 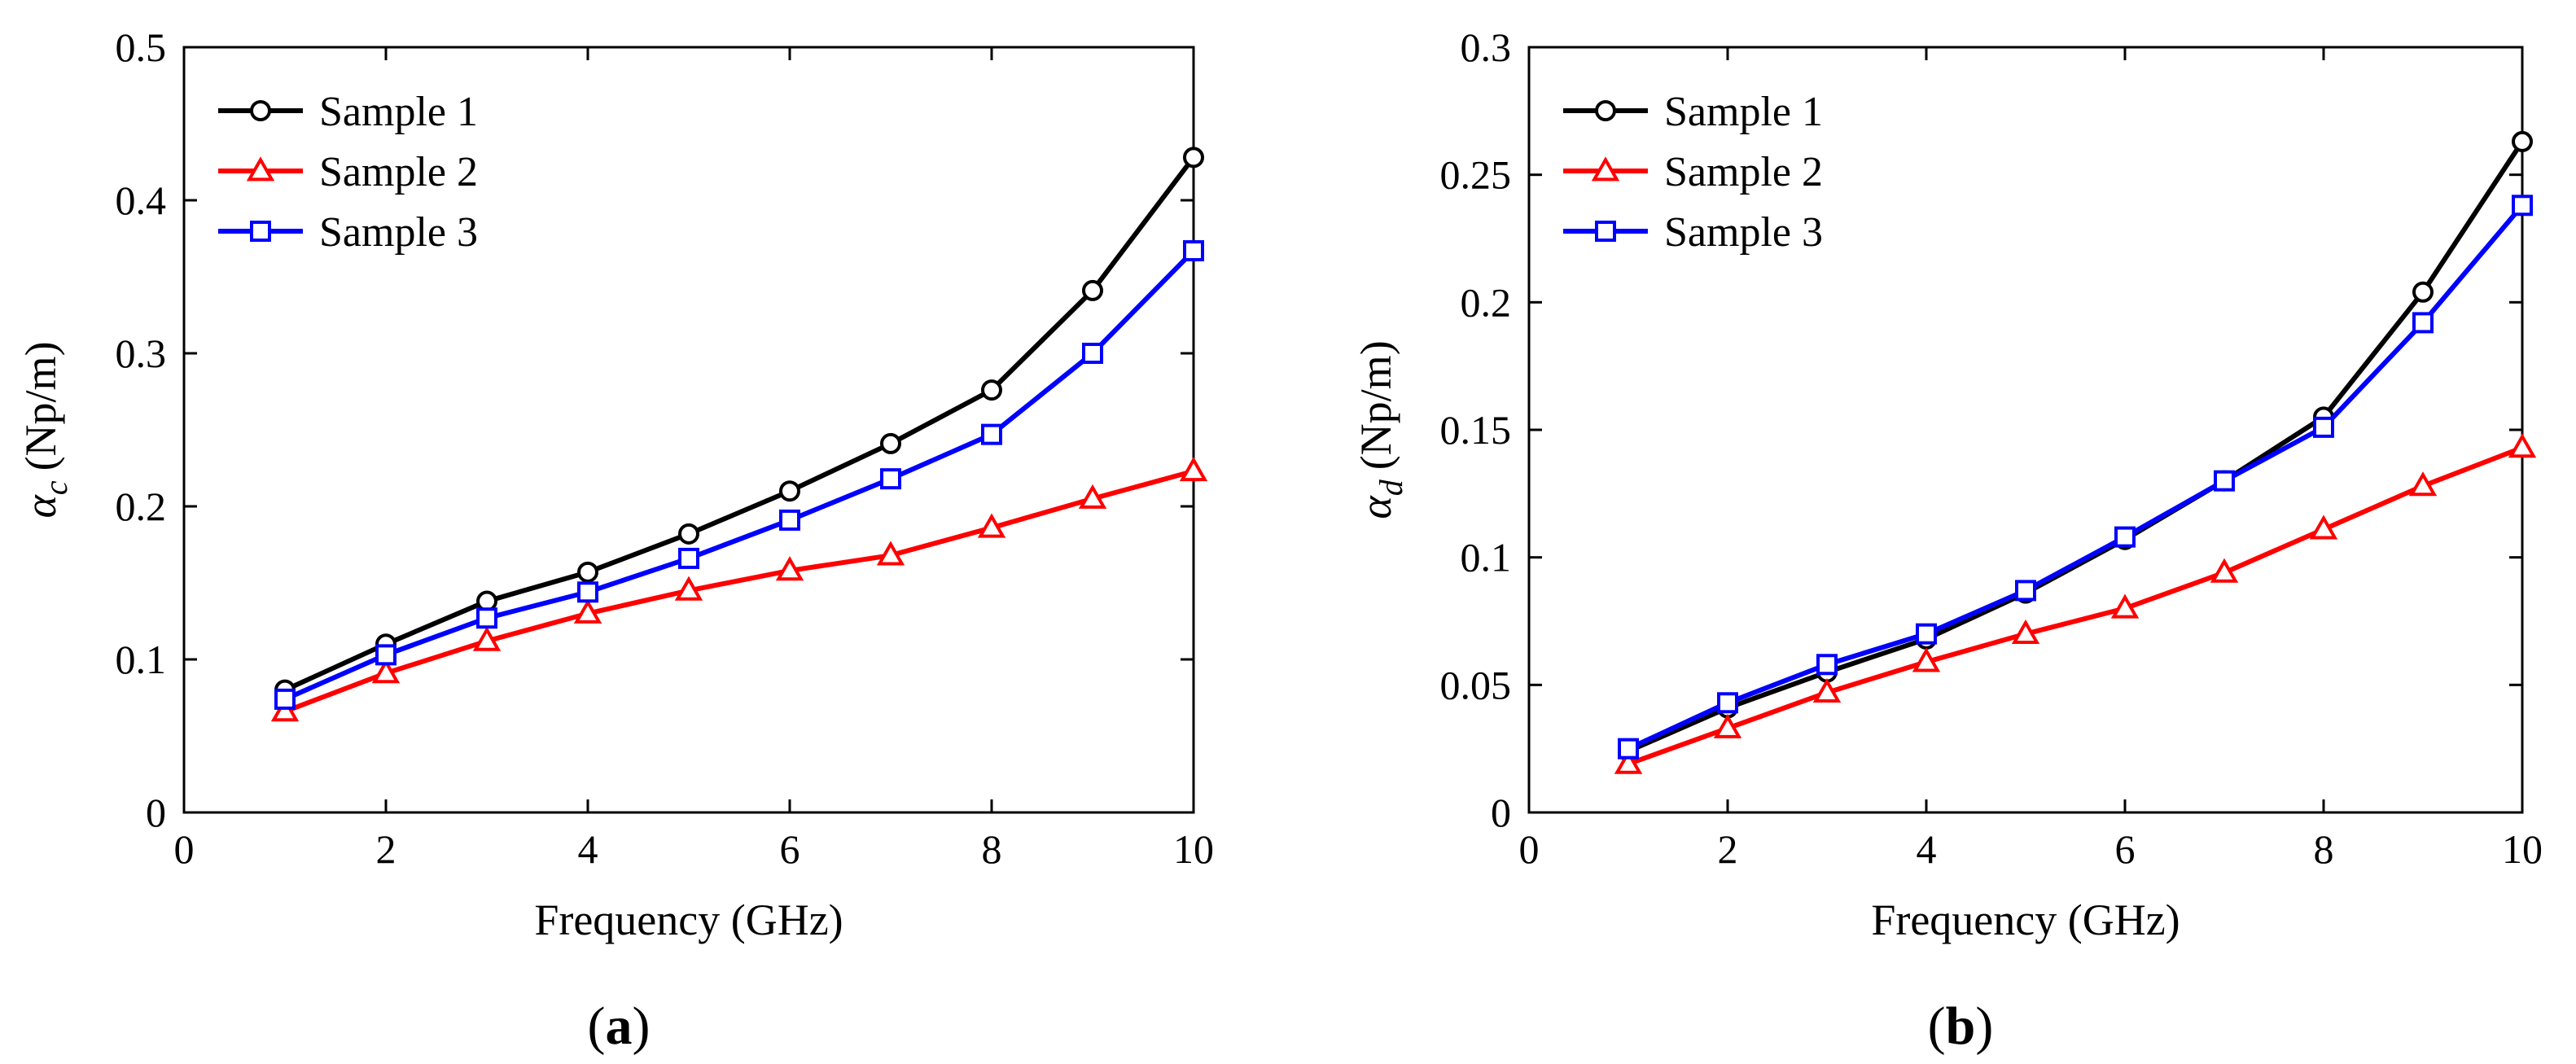 I want to click on y-tick-label: 0.2, so click(x=141, y=506).